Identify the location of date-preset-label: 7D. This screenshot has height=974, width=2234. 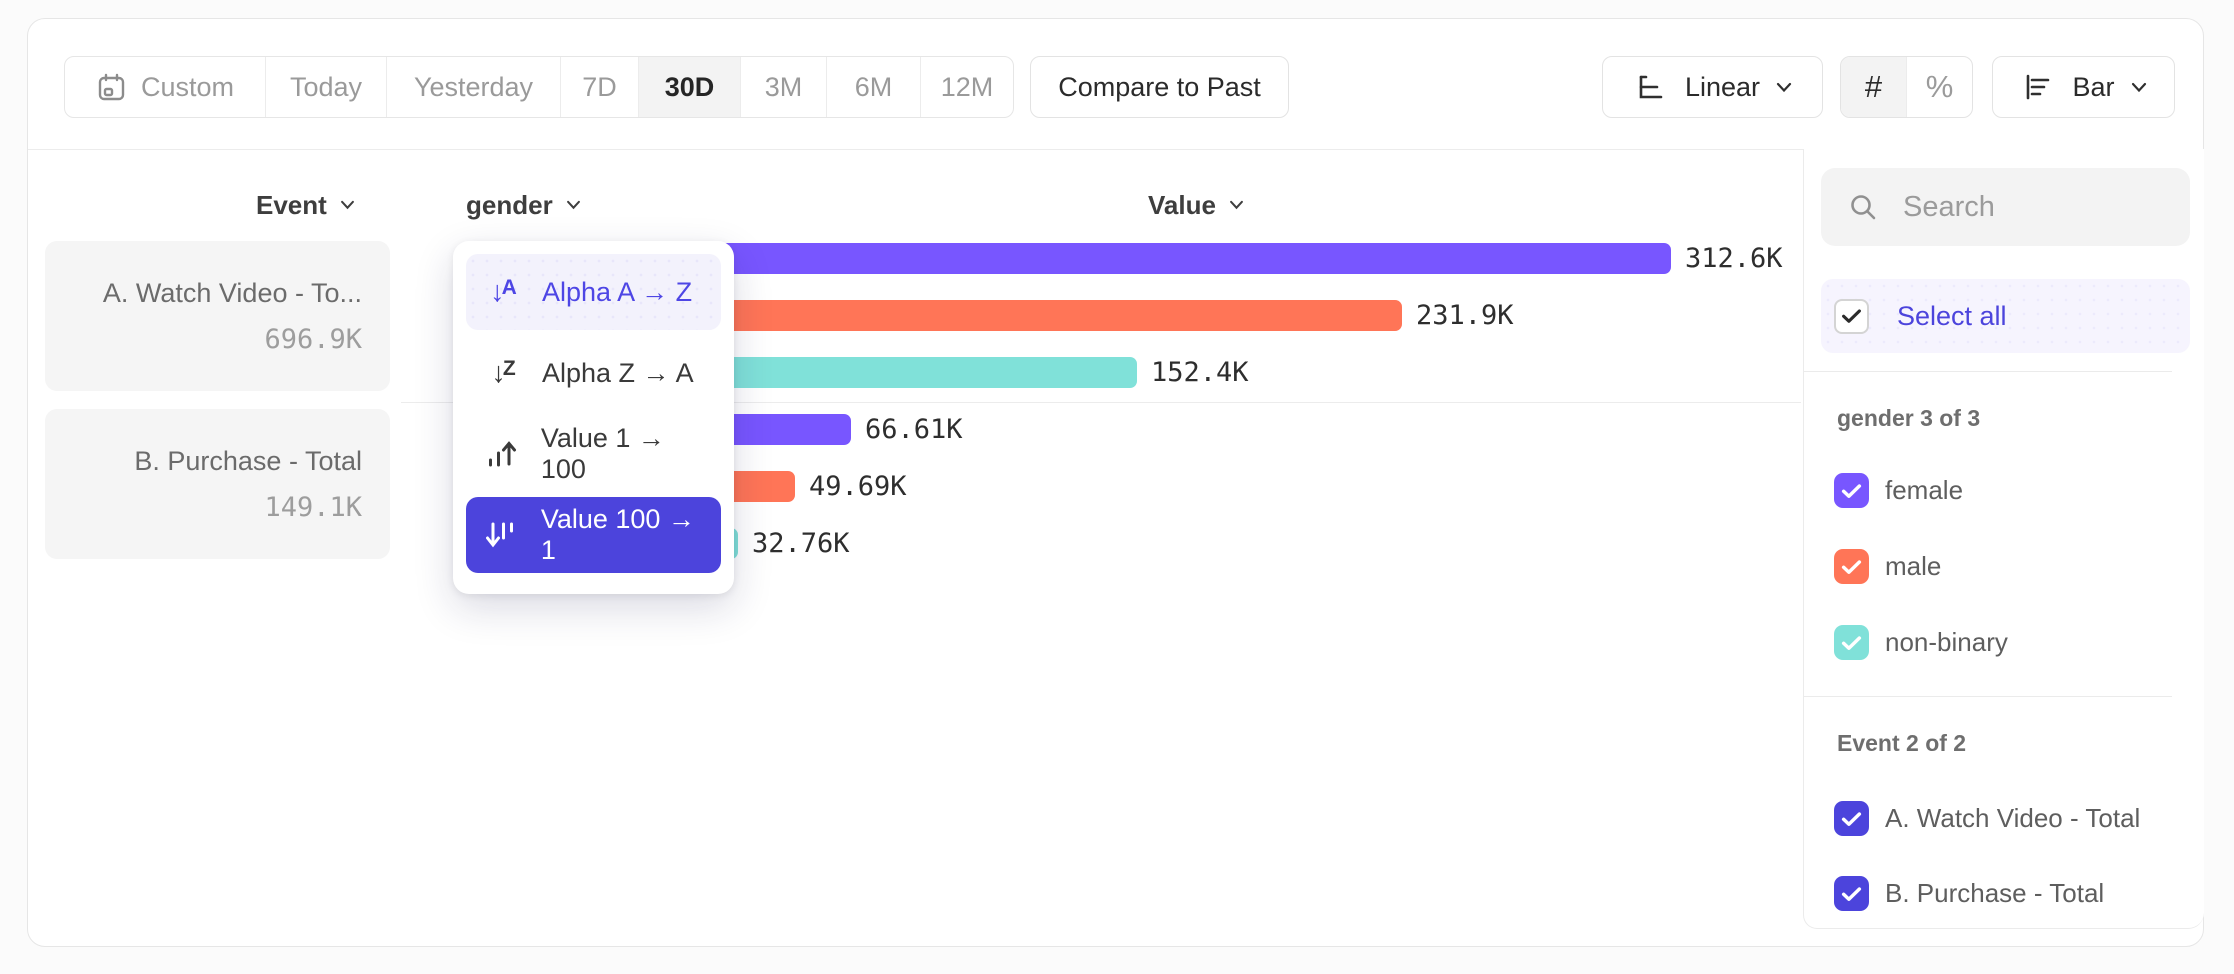
(599, 86).